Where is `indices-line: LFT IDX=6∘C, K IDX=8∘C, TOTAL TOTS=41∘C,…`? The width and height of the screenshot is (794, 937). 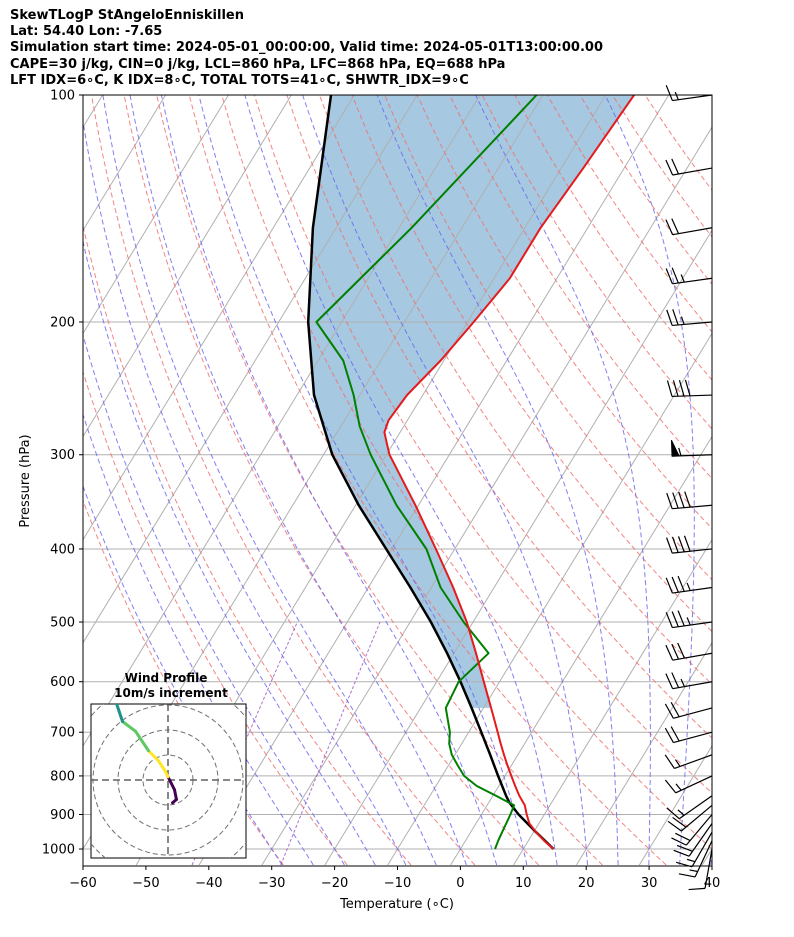
indices-line: LFT IDX=6∘C, K IDX=8∘C, TOTAL TOTS=41∘C,… is located at coordinates (239, 80).